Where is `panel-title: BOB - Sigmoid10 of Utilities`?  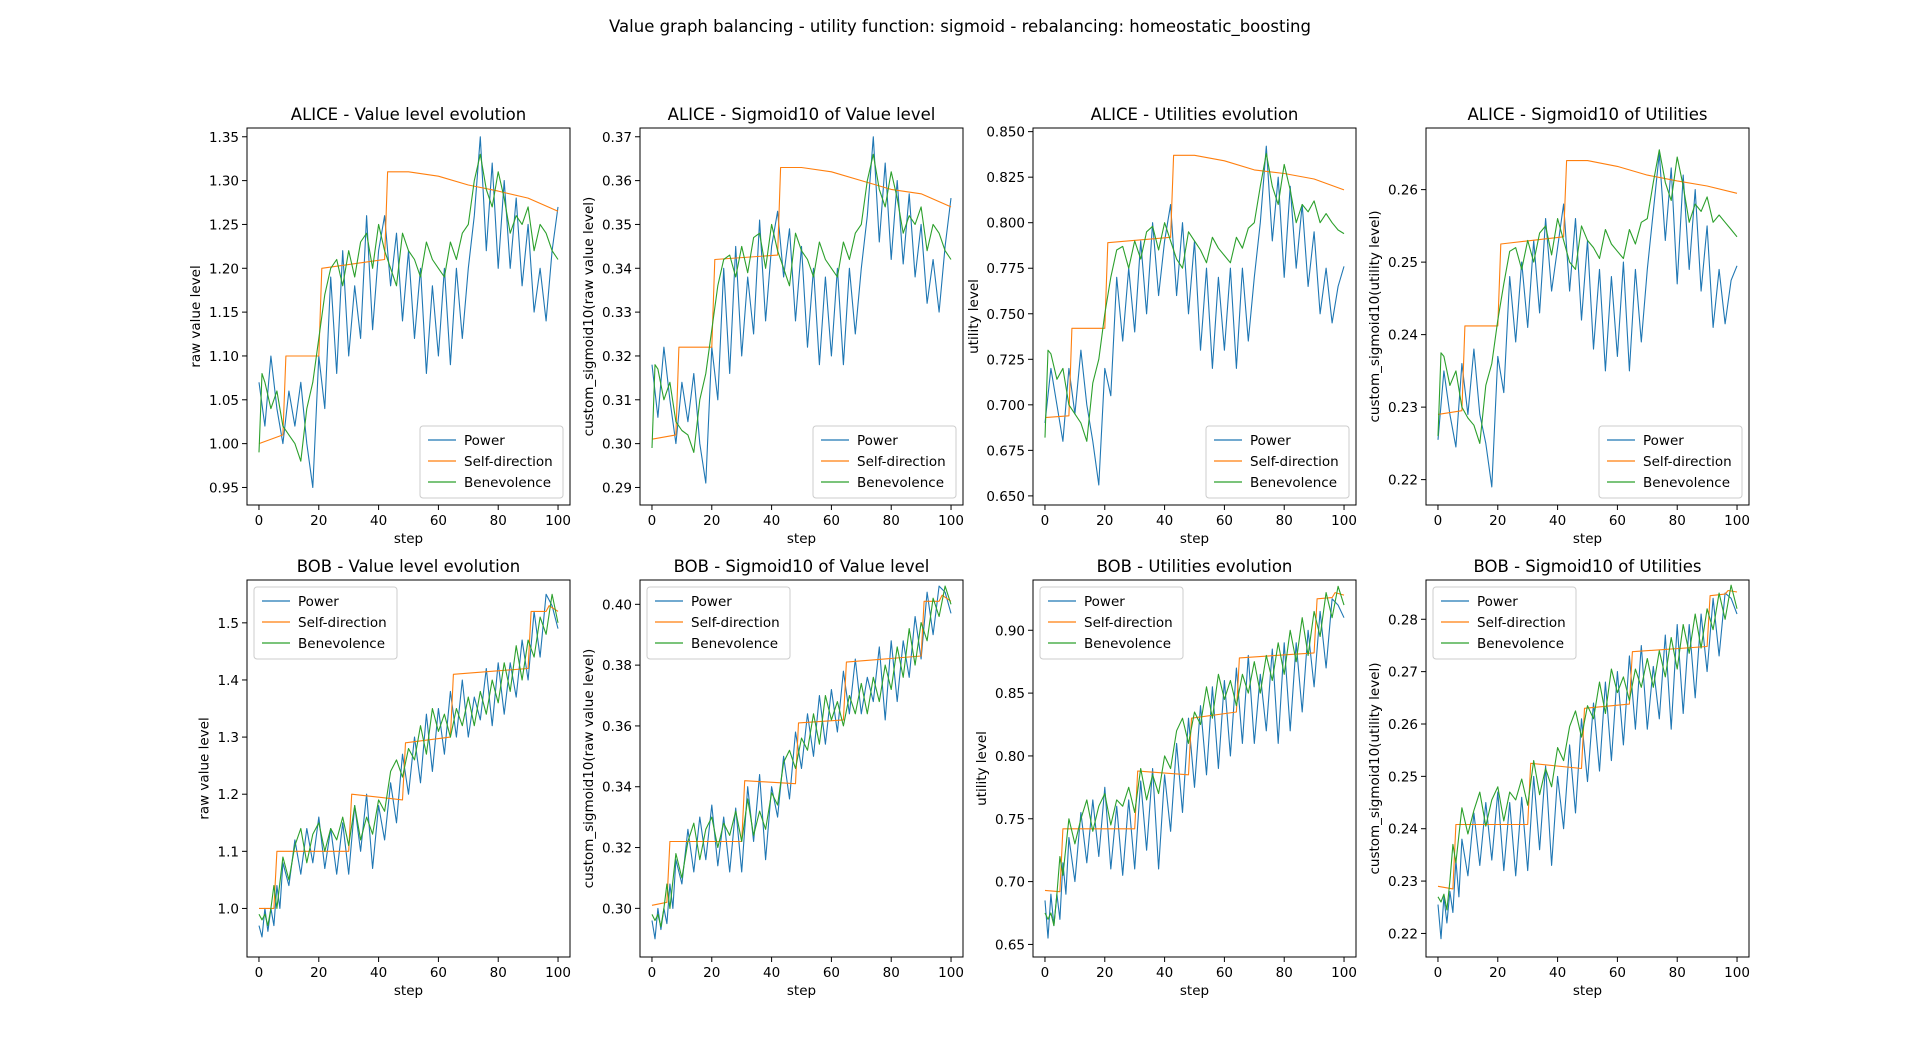
panel-title: BOB - Sigmoid10 of Utilities is located at coordinates (1587, 566).